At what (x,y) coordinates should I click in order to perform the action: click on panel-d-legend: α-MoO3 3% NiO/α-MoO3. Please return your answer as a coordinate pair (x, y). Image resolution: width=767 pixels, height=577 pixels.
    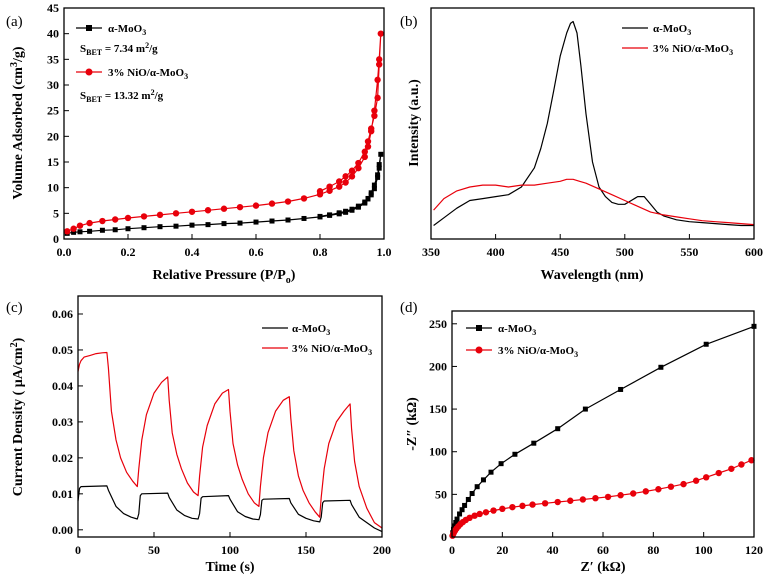
    Looking at the image, I should click on (522, 341).